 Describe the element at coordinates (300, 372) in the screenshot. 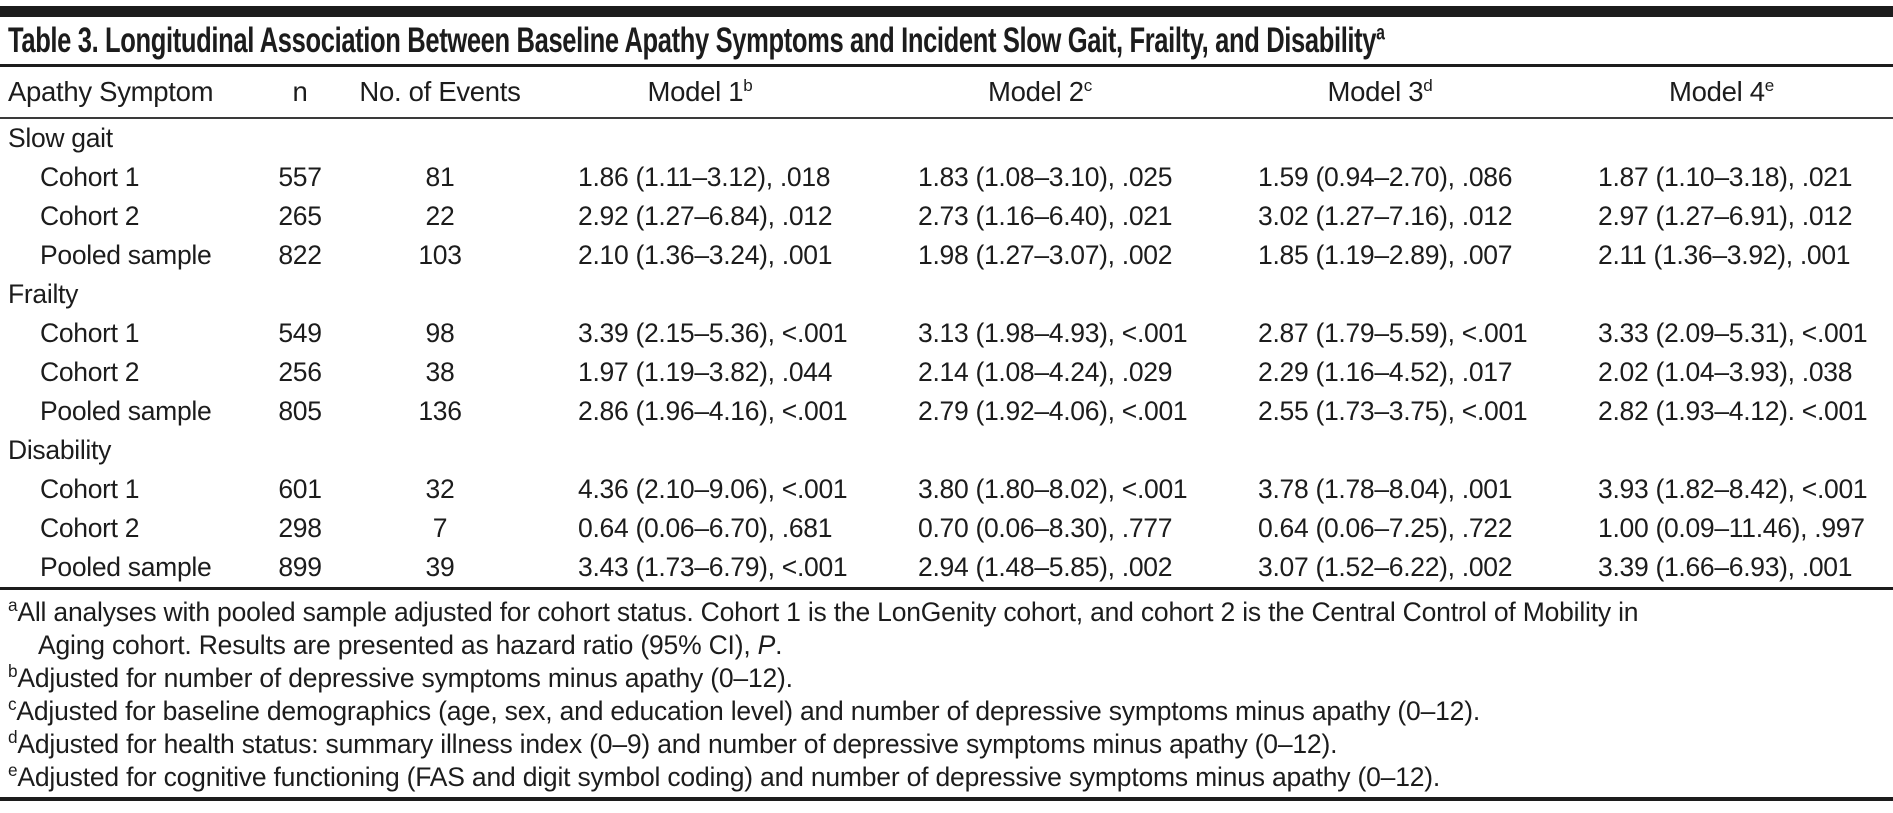

I see `cell-n: 256` at that location.